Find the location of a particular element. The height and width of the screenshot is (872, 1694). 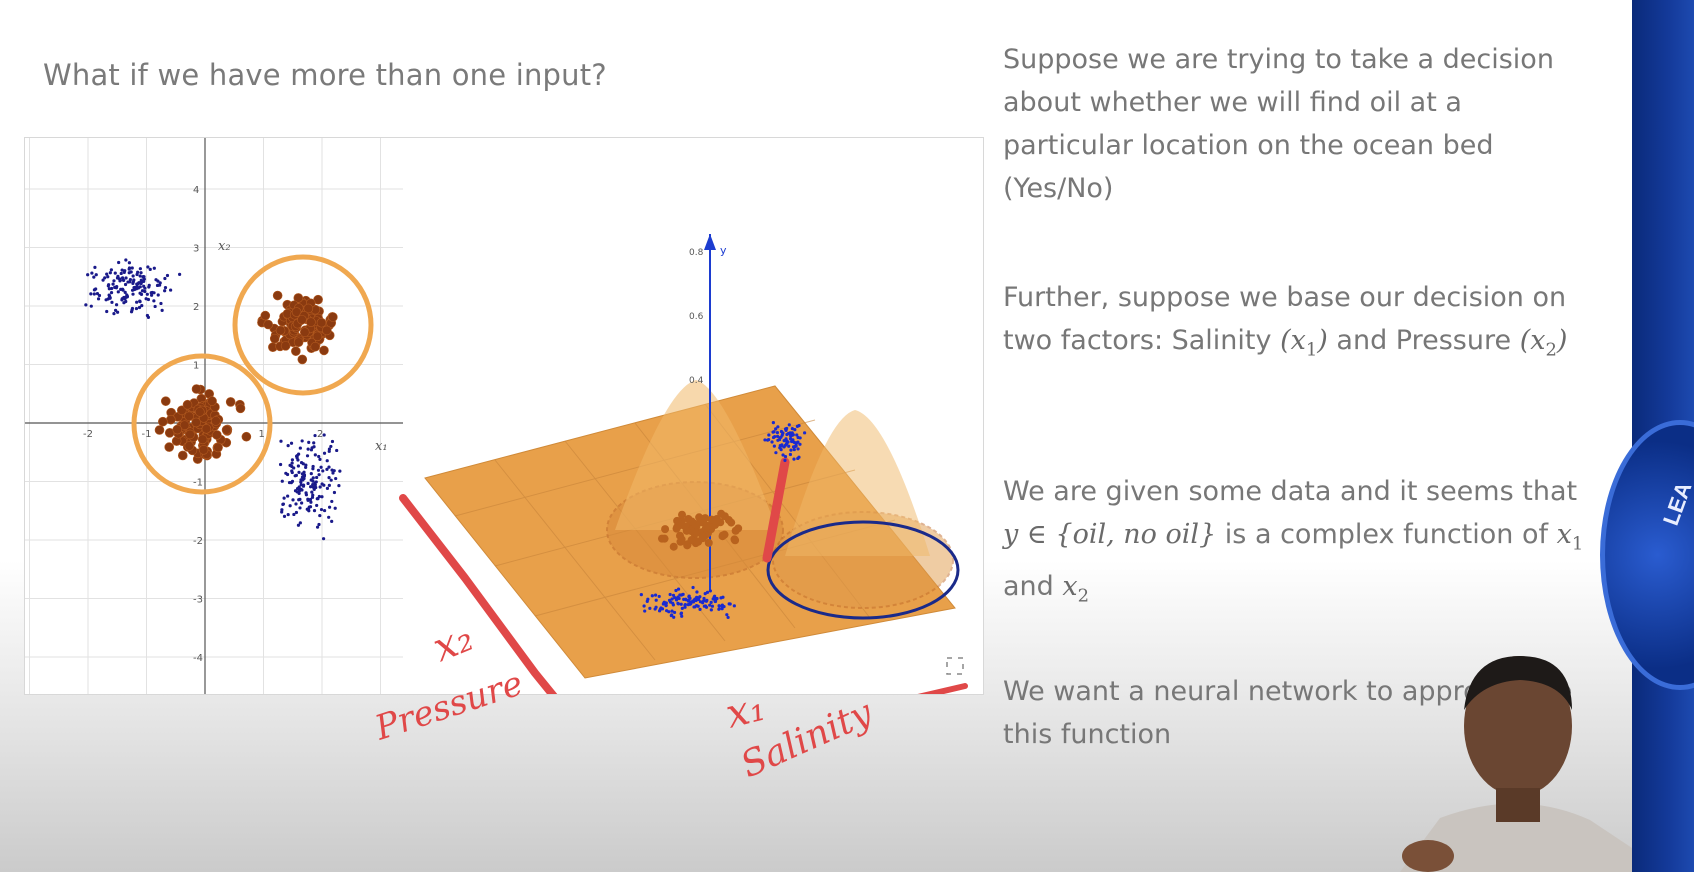

pen-x2-axis is located at coordinates (478, 594).